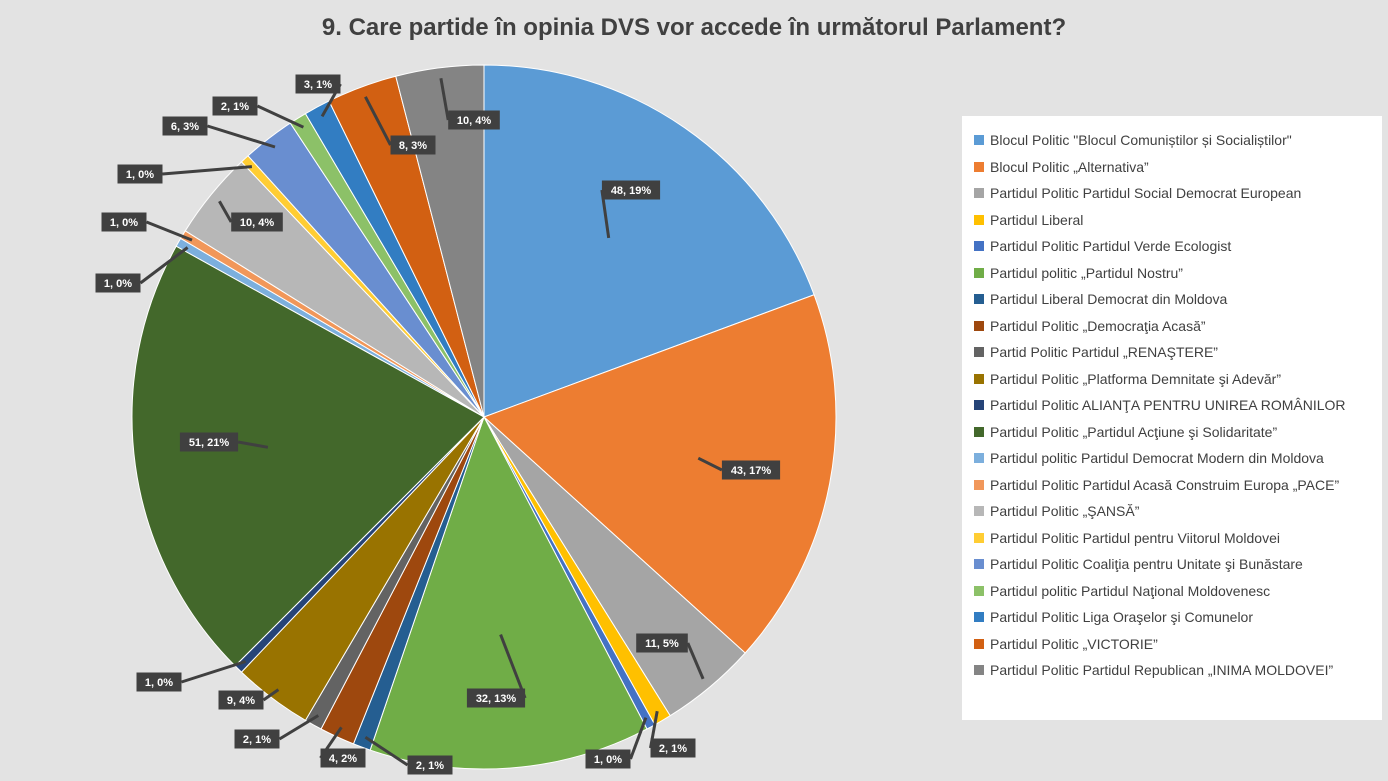 The image size is (1388, 781). Describe the element at coordinates (1098, 325) in the screenshot. I see `legend-label: Partidul Politic „Democraţia Acasă”` at that location.